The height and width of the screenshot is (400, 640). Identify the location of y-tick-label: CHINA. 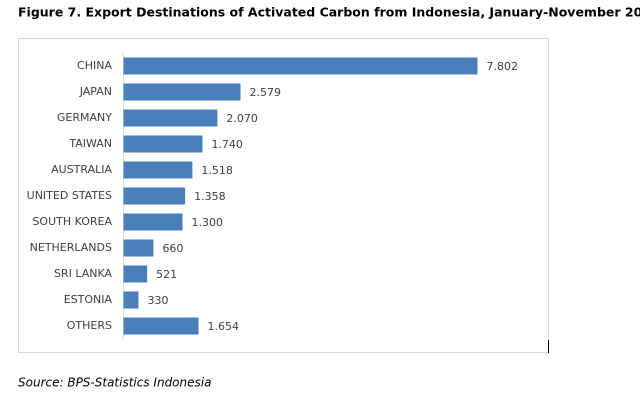
(94, 65).